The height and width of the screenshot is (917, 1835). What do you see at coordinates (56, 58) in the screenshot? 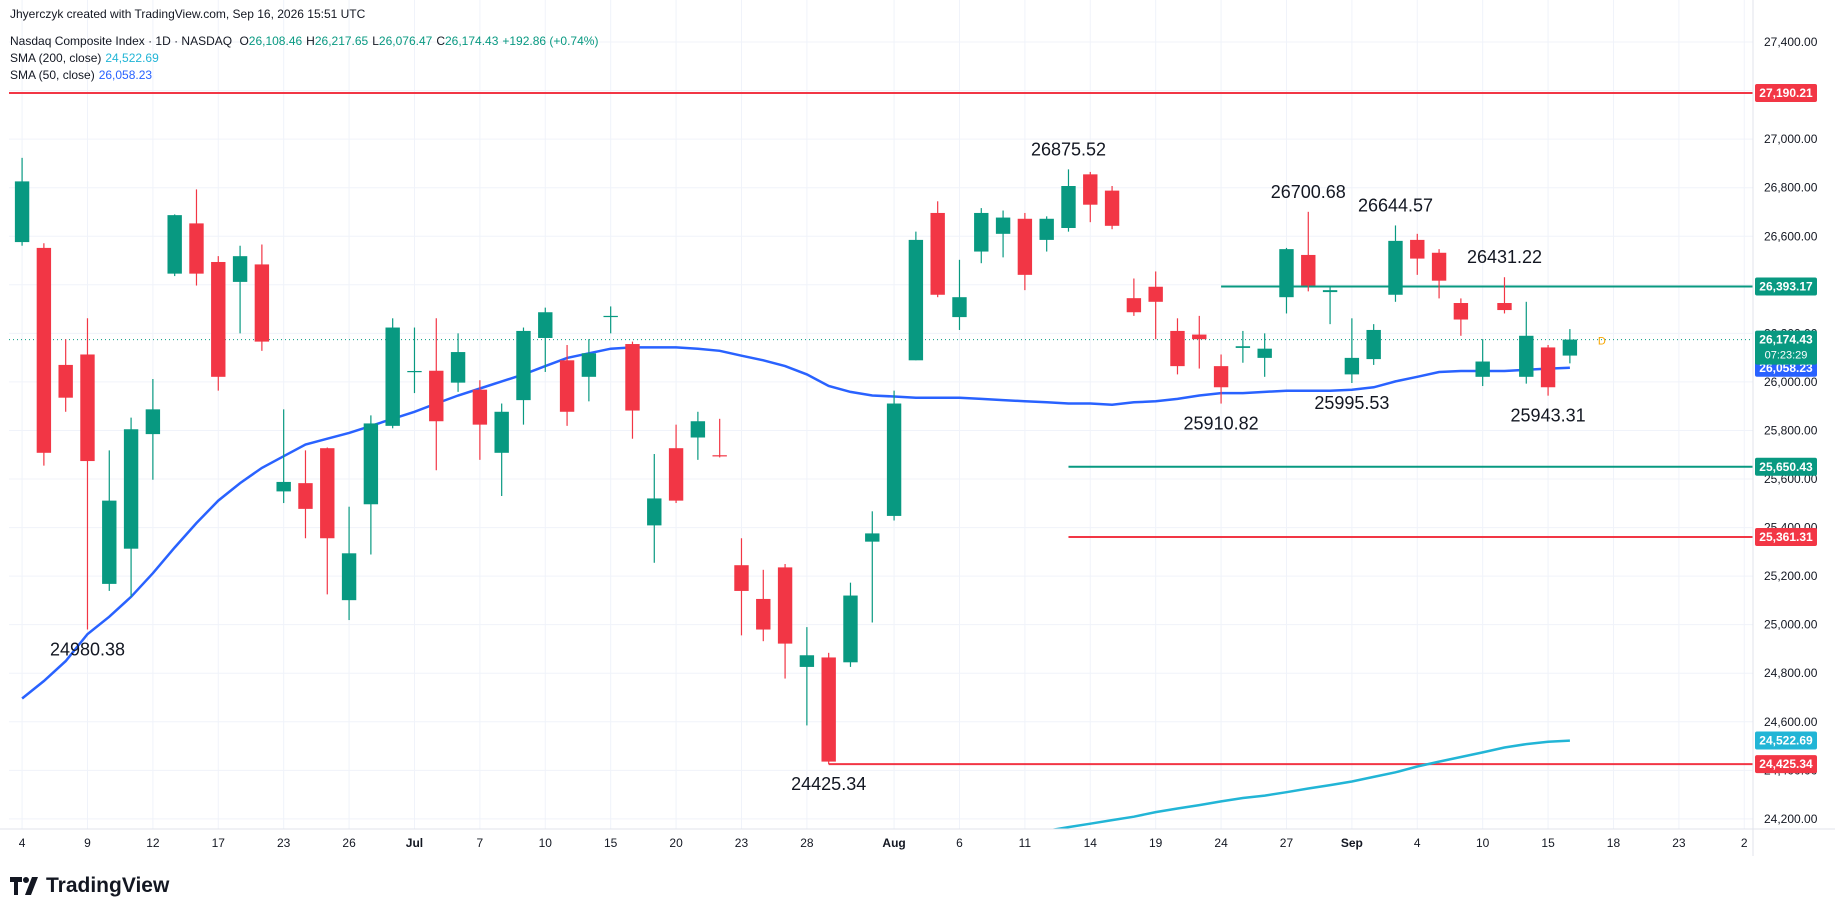
I see `indicator-name: SMA (200, close)` at bounding box center [56, 58].